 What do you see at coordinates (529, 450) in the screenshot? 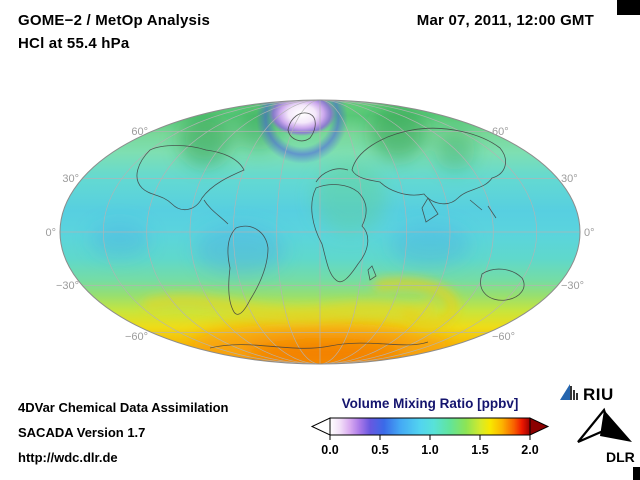
I see `colorbar-tick-label-4: 2.0` at bounding box center [529, 450].